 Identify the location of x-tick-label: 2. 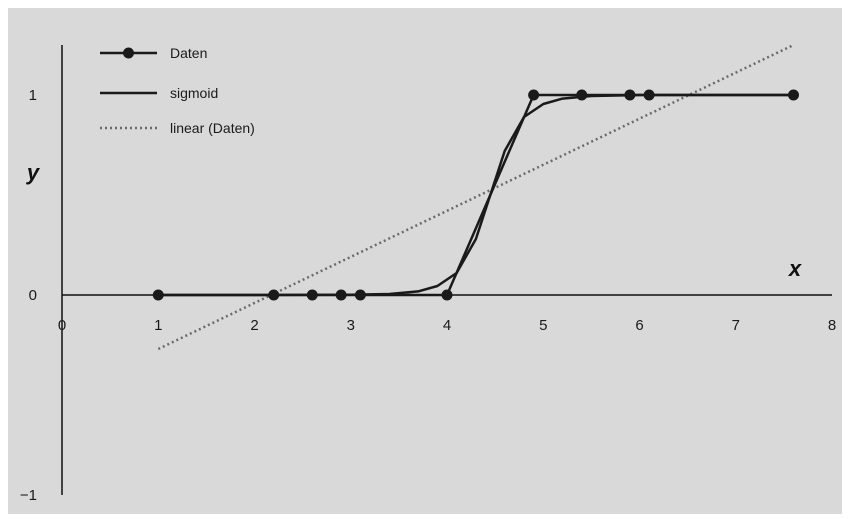
(254, 325).